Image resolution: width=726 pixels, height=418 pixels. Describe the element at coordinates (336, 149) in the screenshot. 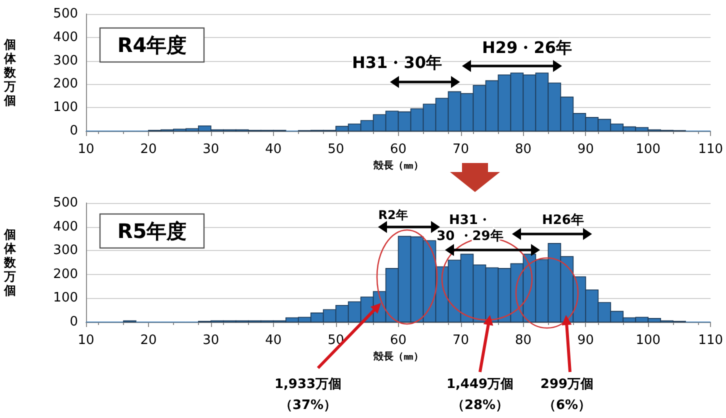

I see `x-tick-label: 50` at that location.